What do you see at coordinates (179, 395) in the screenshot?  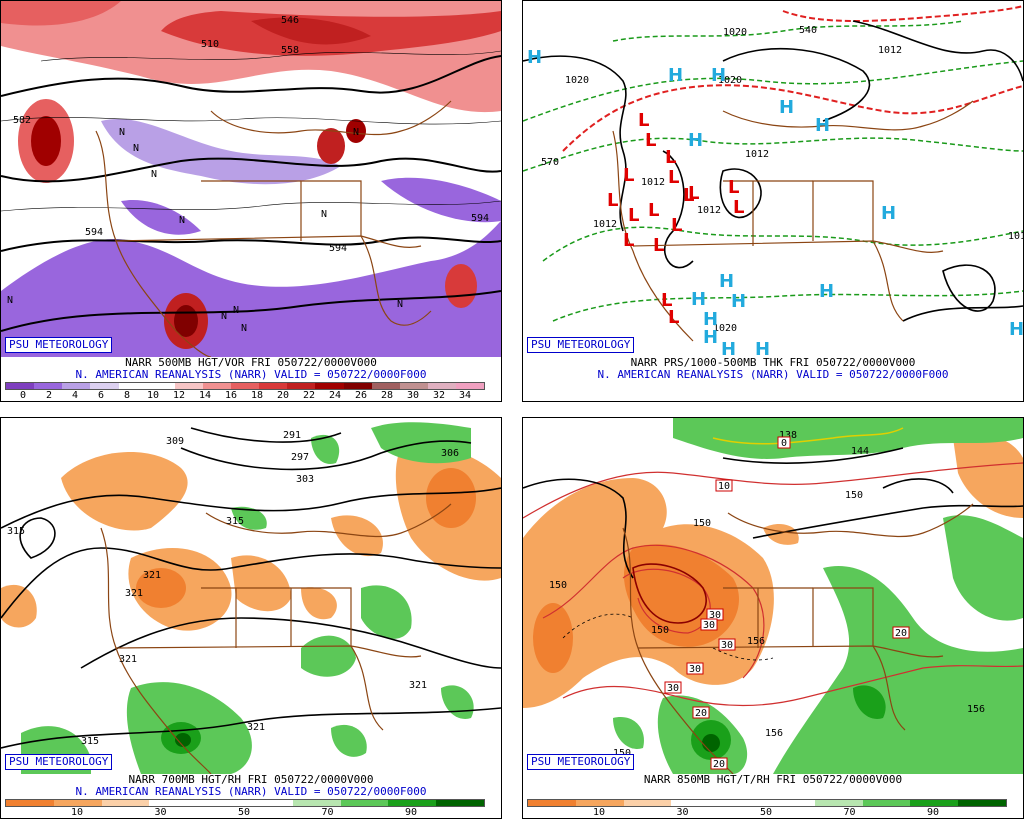 I see `color-scale-tick-label: 12` at bounding box center [179, 395].